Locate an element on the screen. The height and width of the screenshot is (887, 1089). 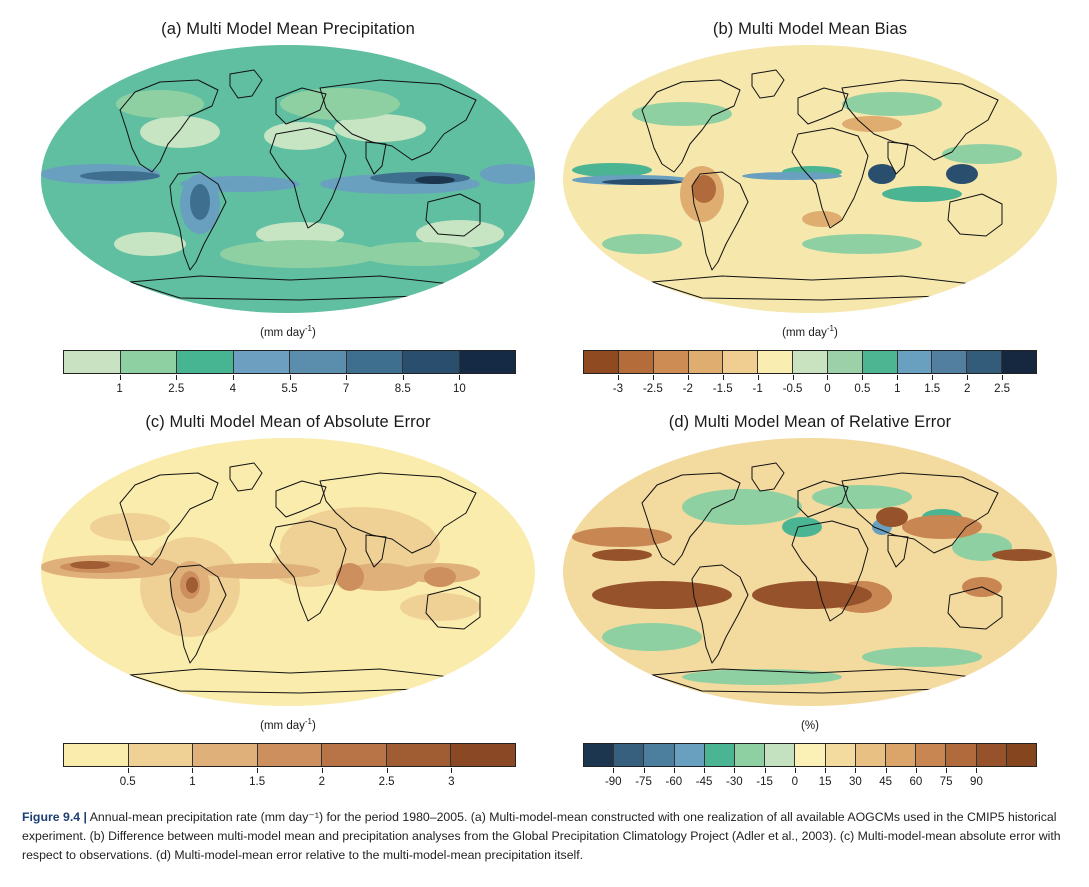
colorbar-tick-label: -60 is located at coordinates (674, 782).